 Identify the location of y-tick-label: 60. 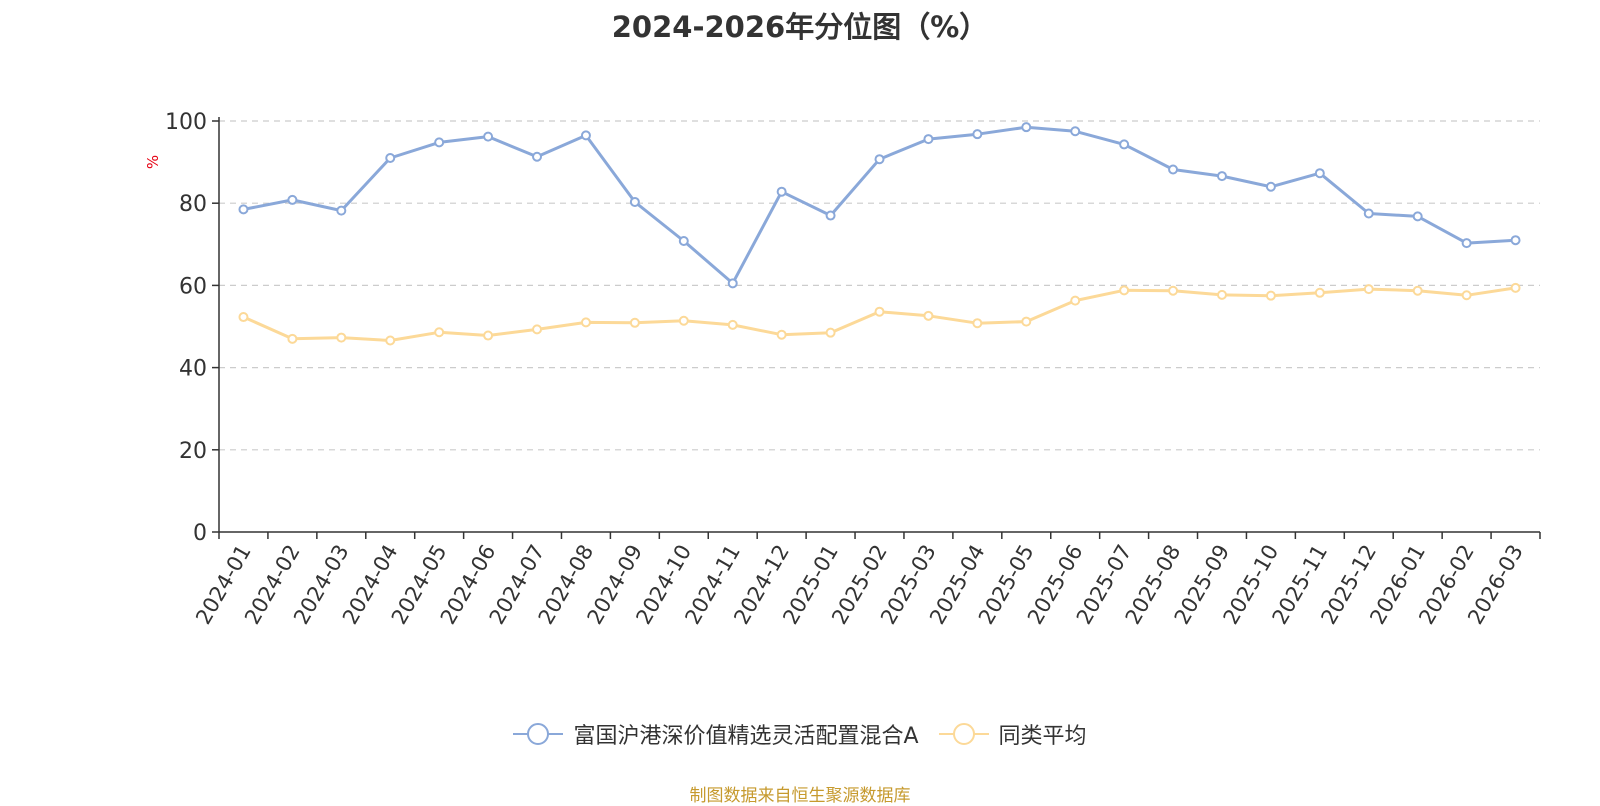
(193, 286).